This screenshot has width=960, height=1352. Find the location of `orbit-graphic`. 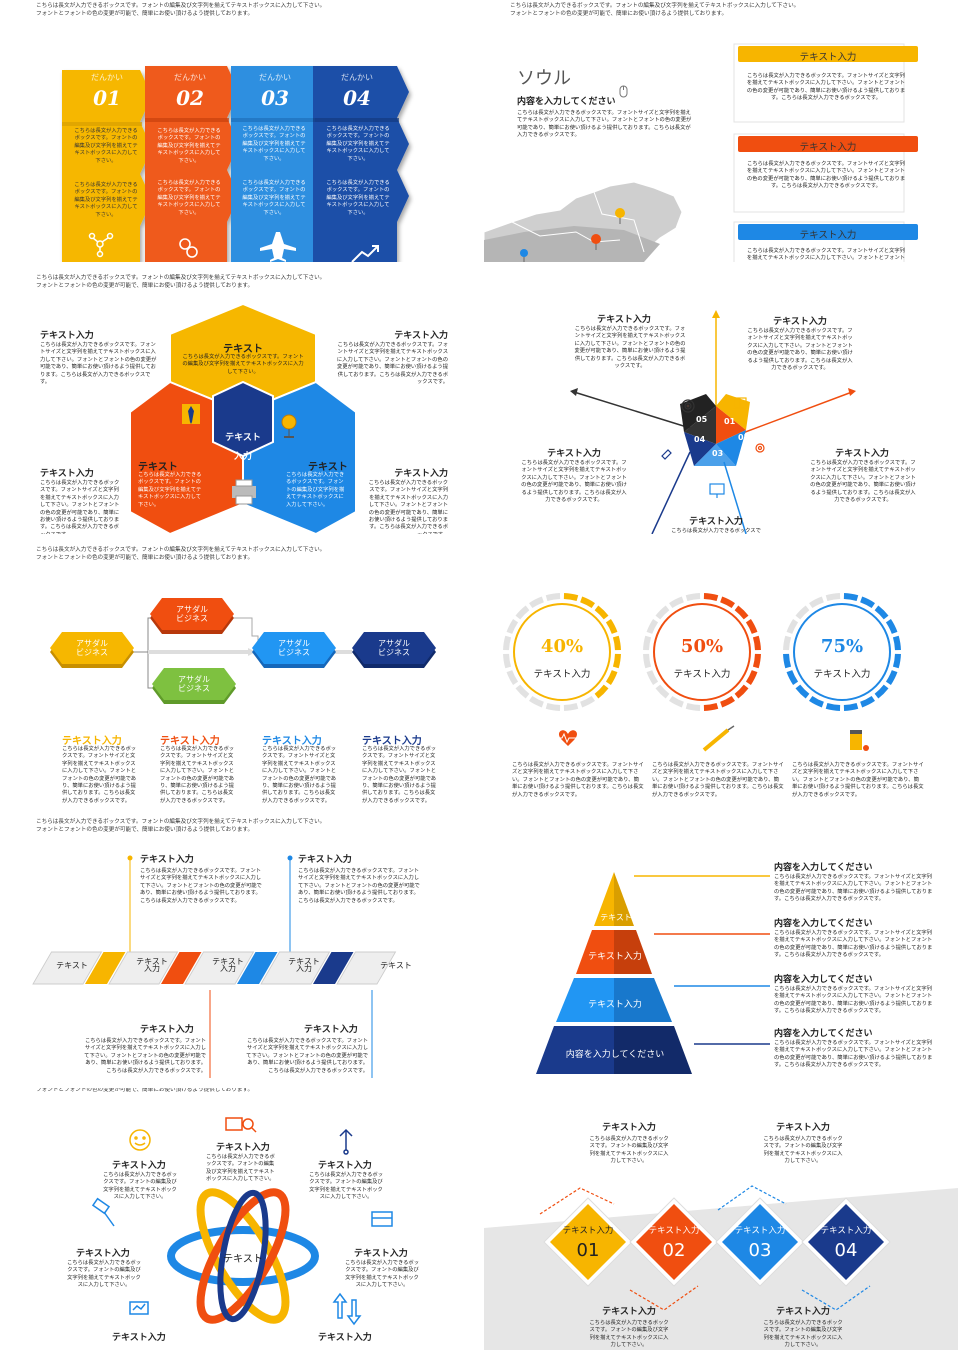

orbit-graphic is located at coordinates (242, 1221).